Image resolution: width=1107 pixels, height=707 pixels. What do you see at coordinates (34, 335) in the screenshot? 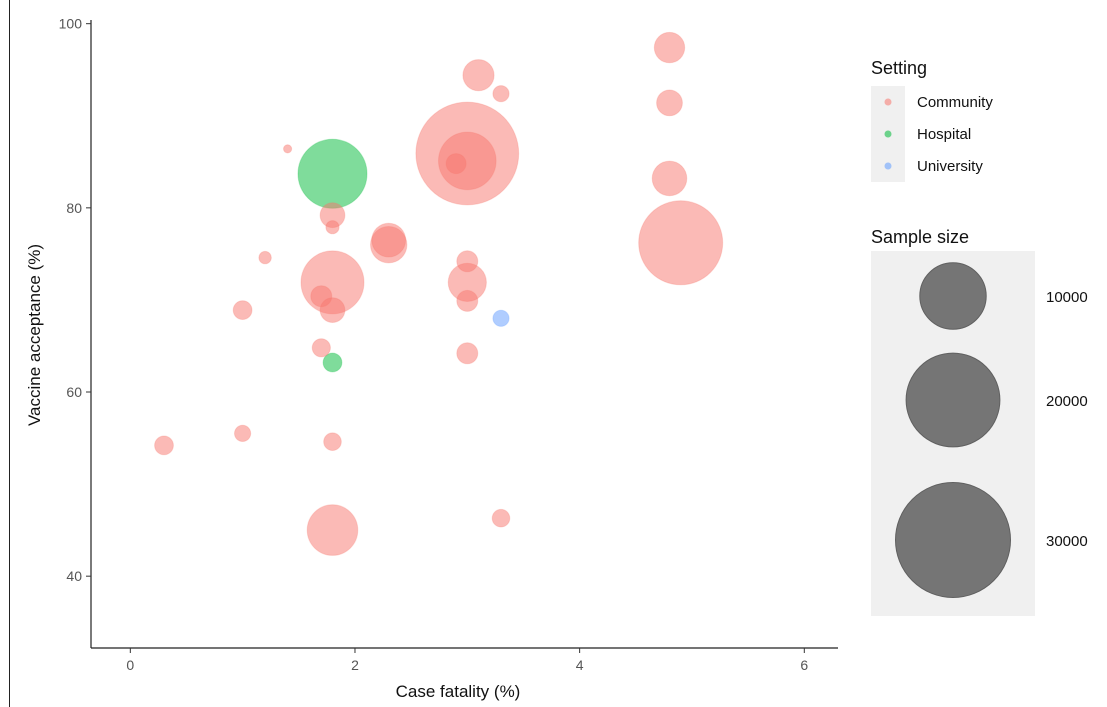
I see `y-axis-title: Vaccine acceptance (%)` at bounding box center [34, 335].